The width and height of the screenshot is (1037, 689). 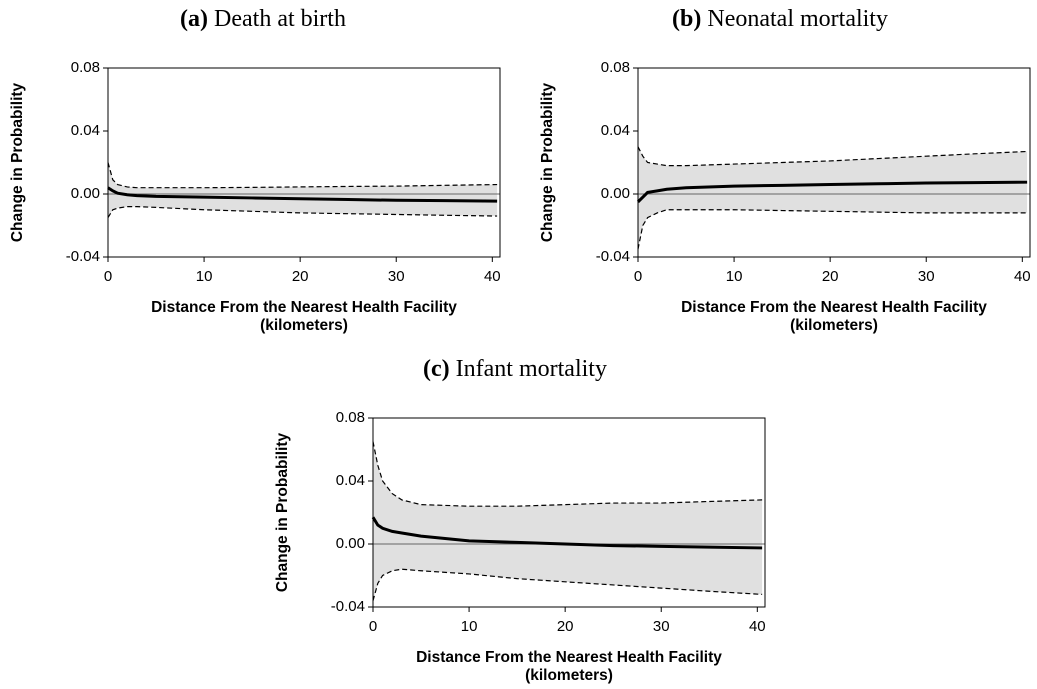 I want to click on panel-title-text: Death at birth, so click(x=280, y=19).